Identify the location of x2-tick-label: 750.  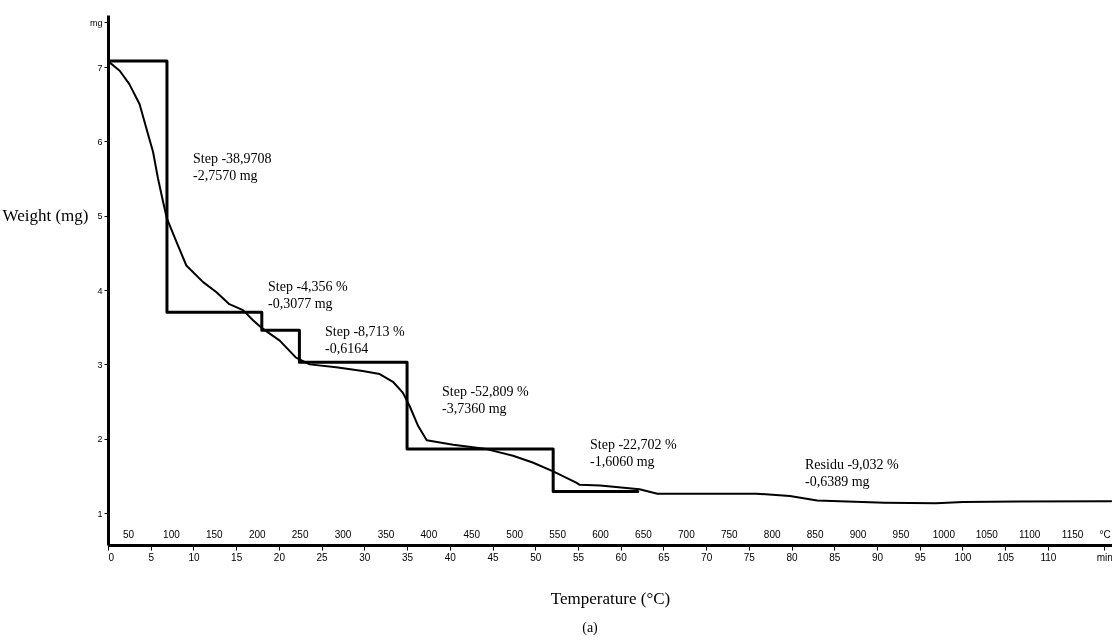
(729, 534).